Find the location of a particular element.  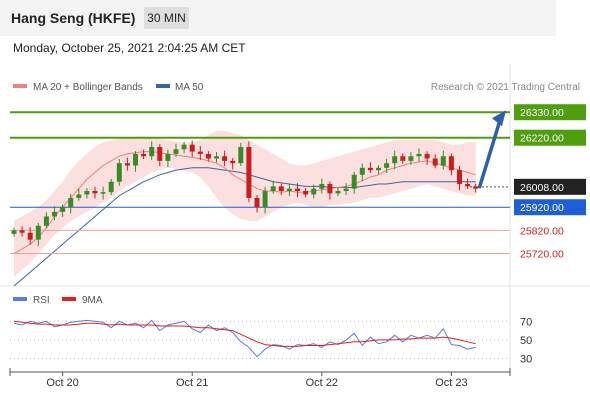

legend-rsi-label: RSI is located at coordinates (41, 300).